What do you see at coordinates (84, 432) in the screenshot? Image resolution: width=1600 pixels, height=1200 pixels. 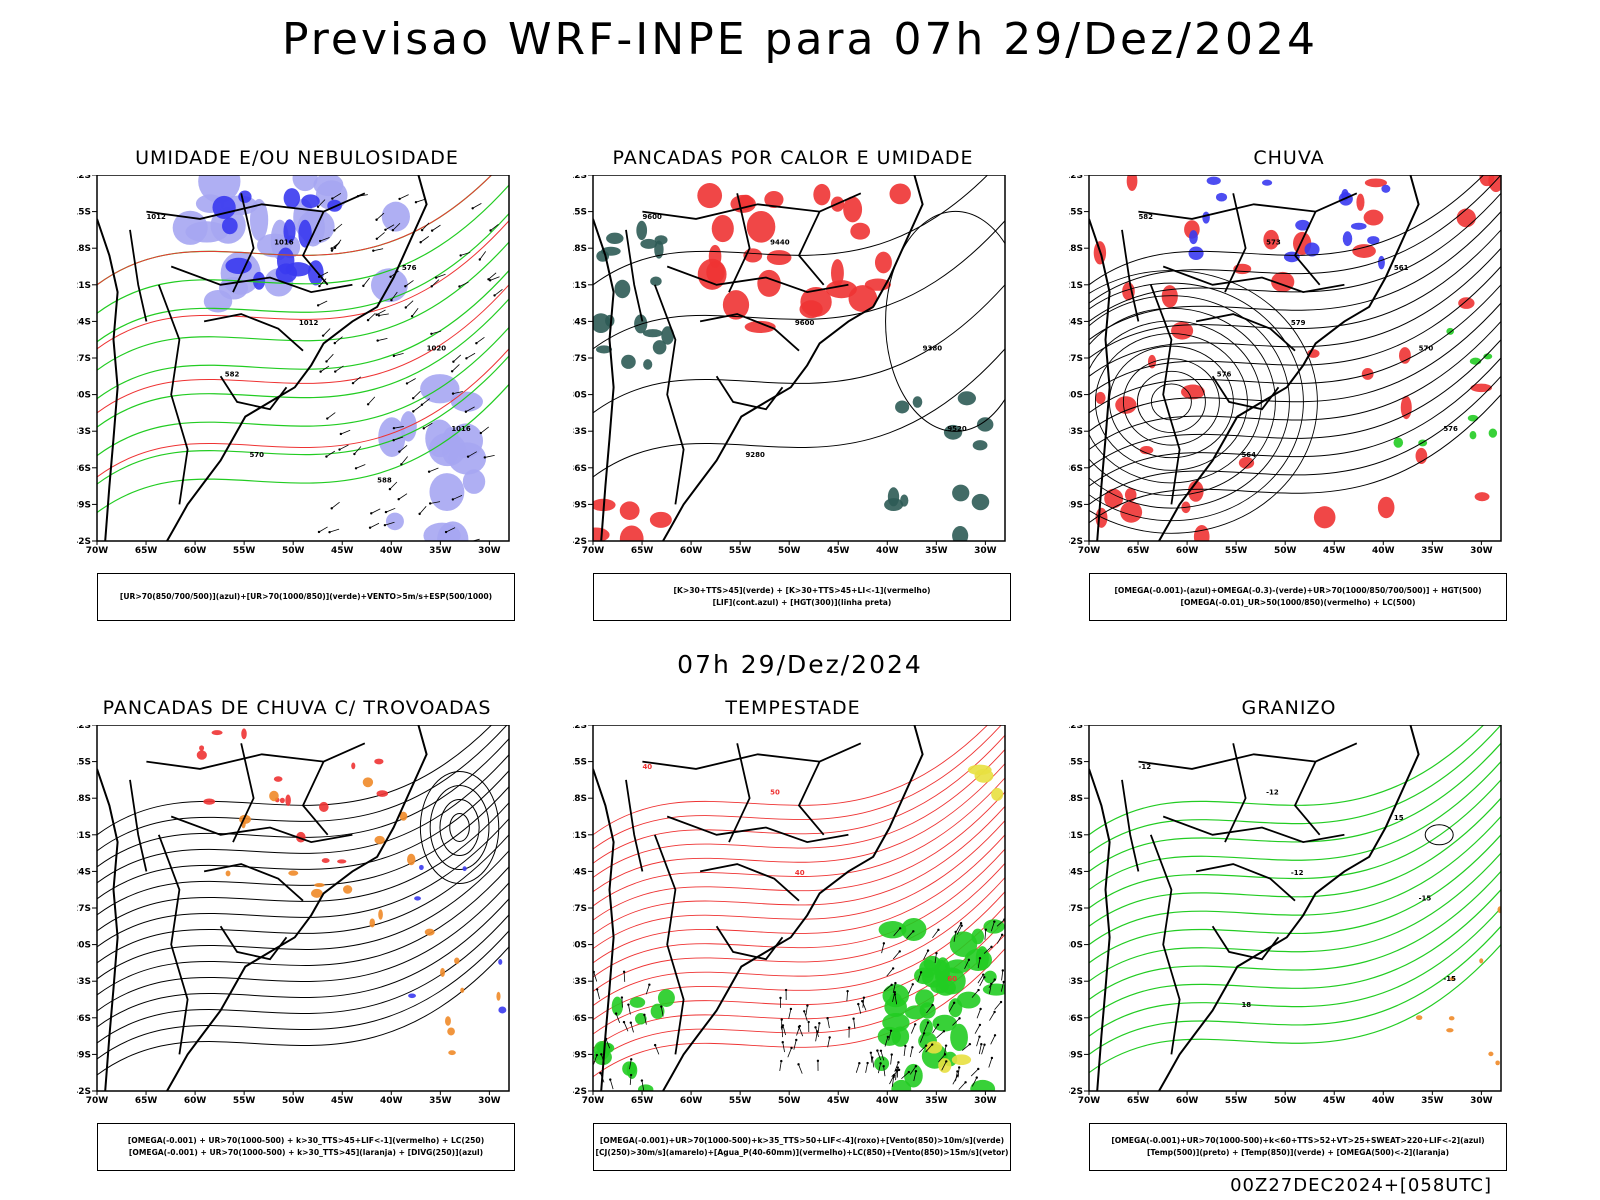 I see `lat-tick-label: 33S` at bounding box center [84, 432].